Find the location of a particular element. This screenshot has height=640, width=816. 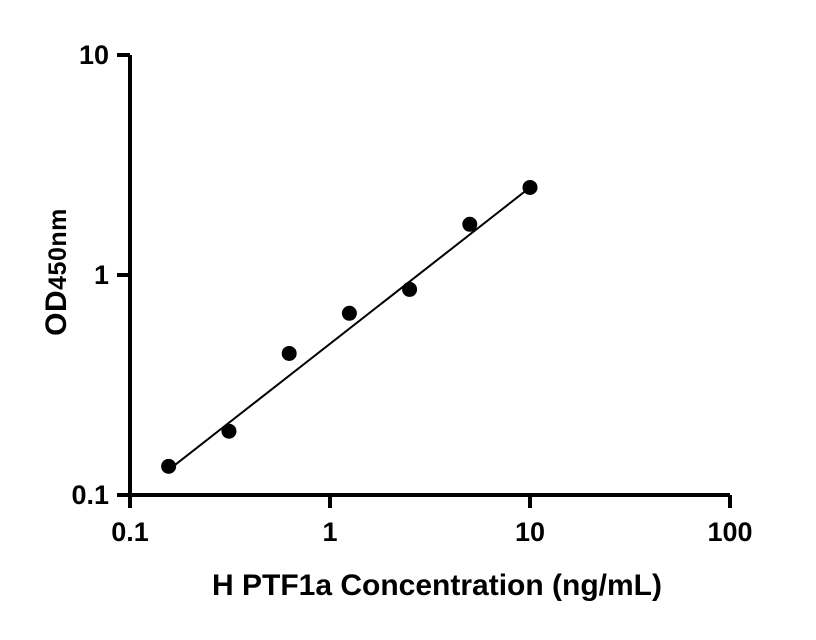

y-axis-title-main: OD is located at coordinates (56, 312).